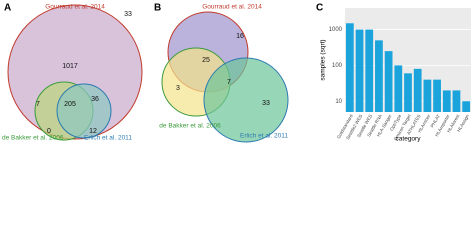 This screenshot has width=474, height=240. Describe the element at coordinates (436, 120) in the screenshot. I see `x-tick-label: PHLAT` at that location.